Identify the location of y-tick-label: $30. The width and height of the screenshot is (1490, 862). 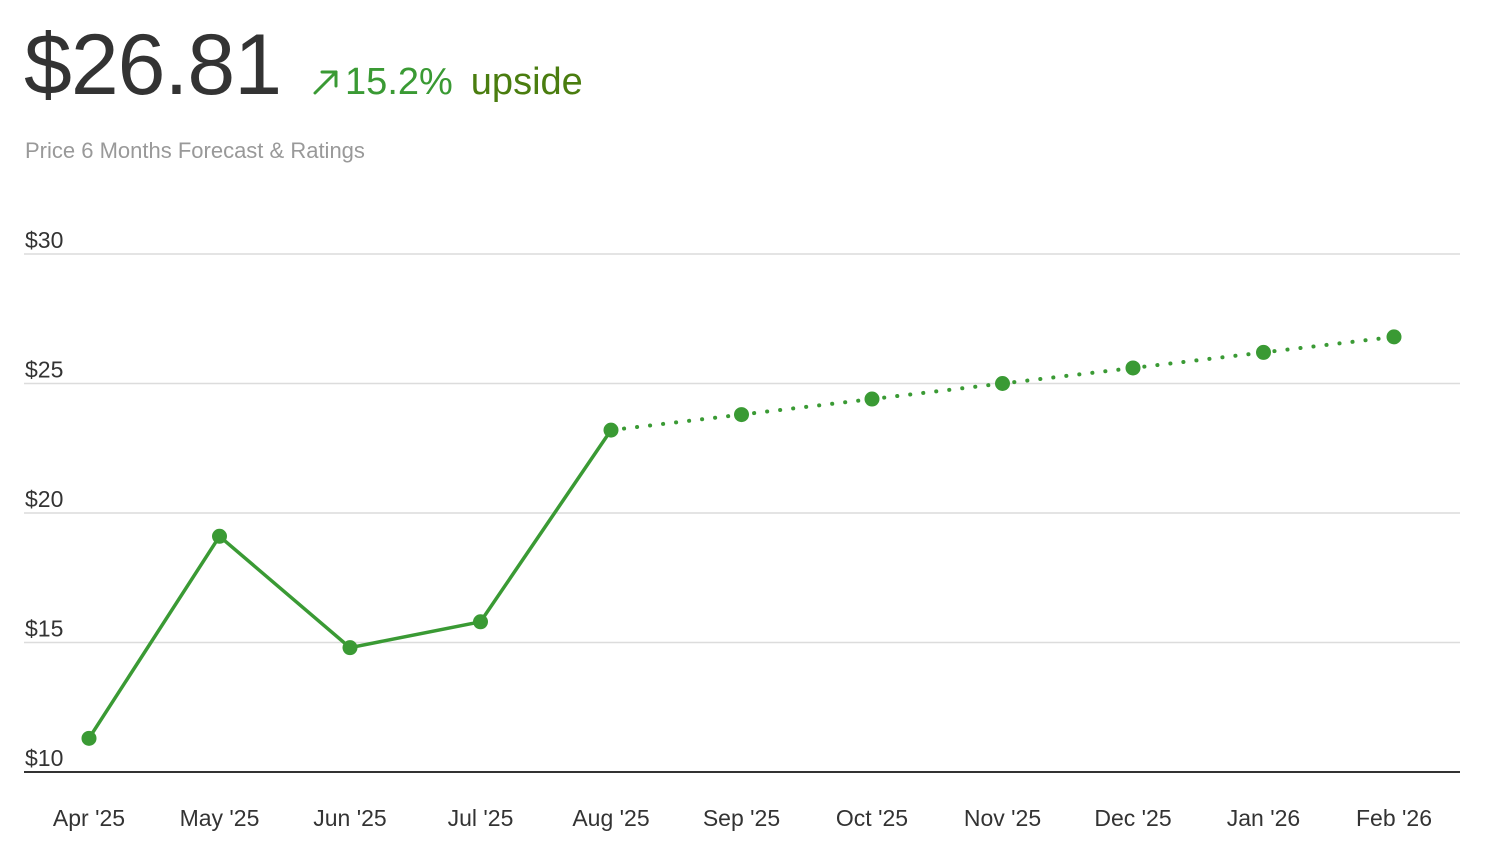
(44, 240).